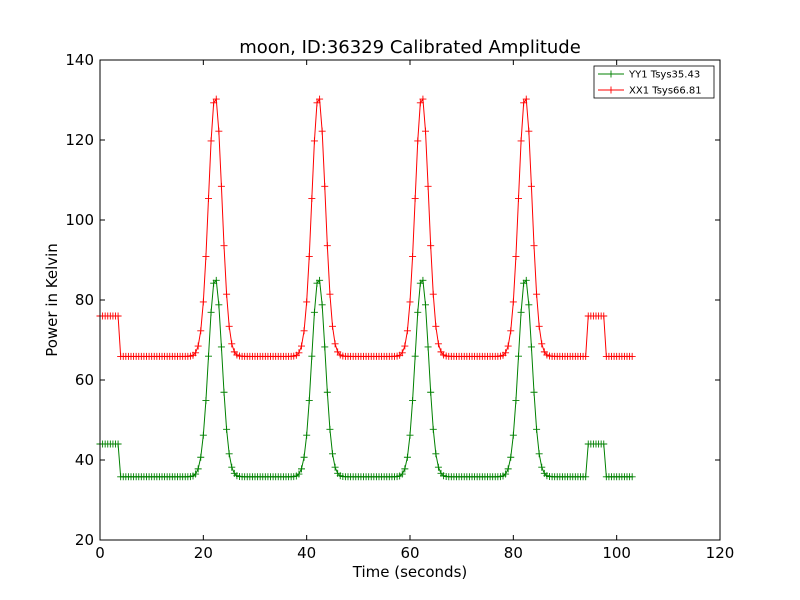 The width and height of the screenshot is (800, 600). What do you see at coordinates (720, 553) in the screenshot?
I see `x-tick-label: 120` at bounding box center [720, 553].